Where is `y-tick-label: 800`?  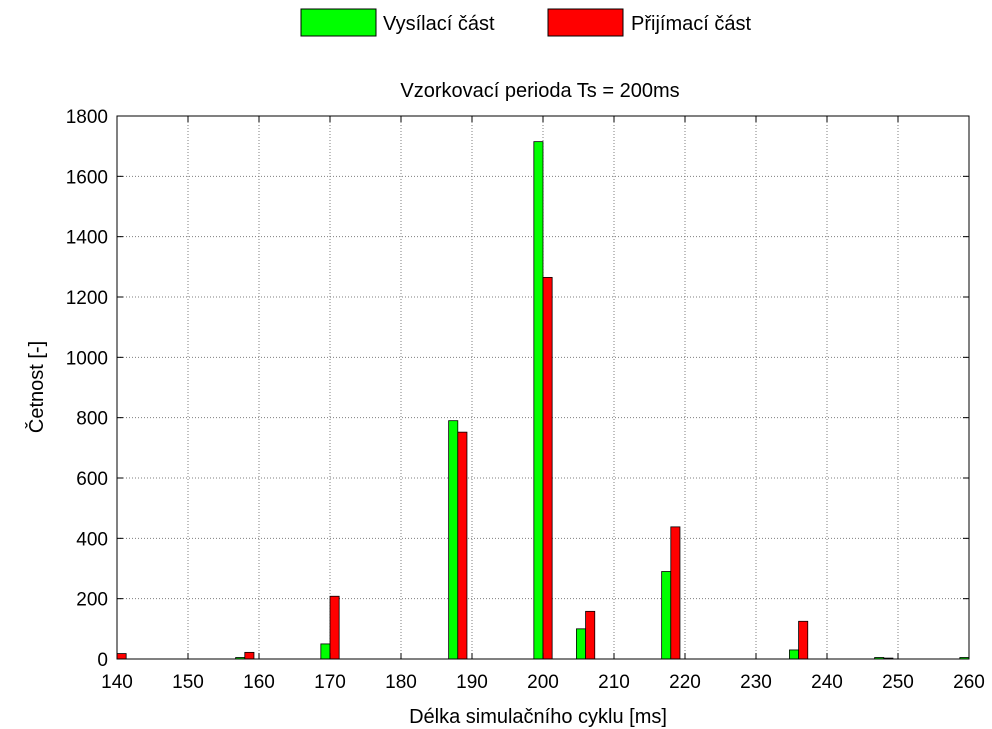
y-tick-label: 800 is located at coordinates (92, 419).